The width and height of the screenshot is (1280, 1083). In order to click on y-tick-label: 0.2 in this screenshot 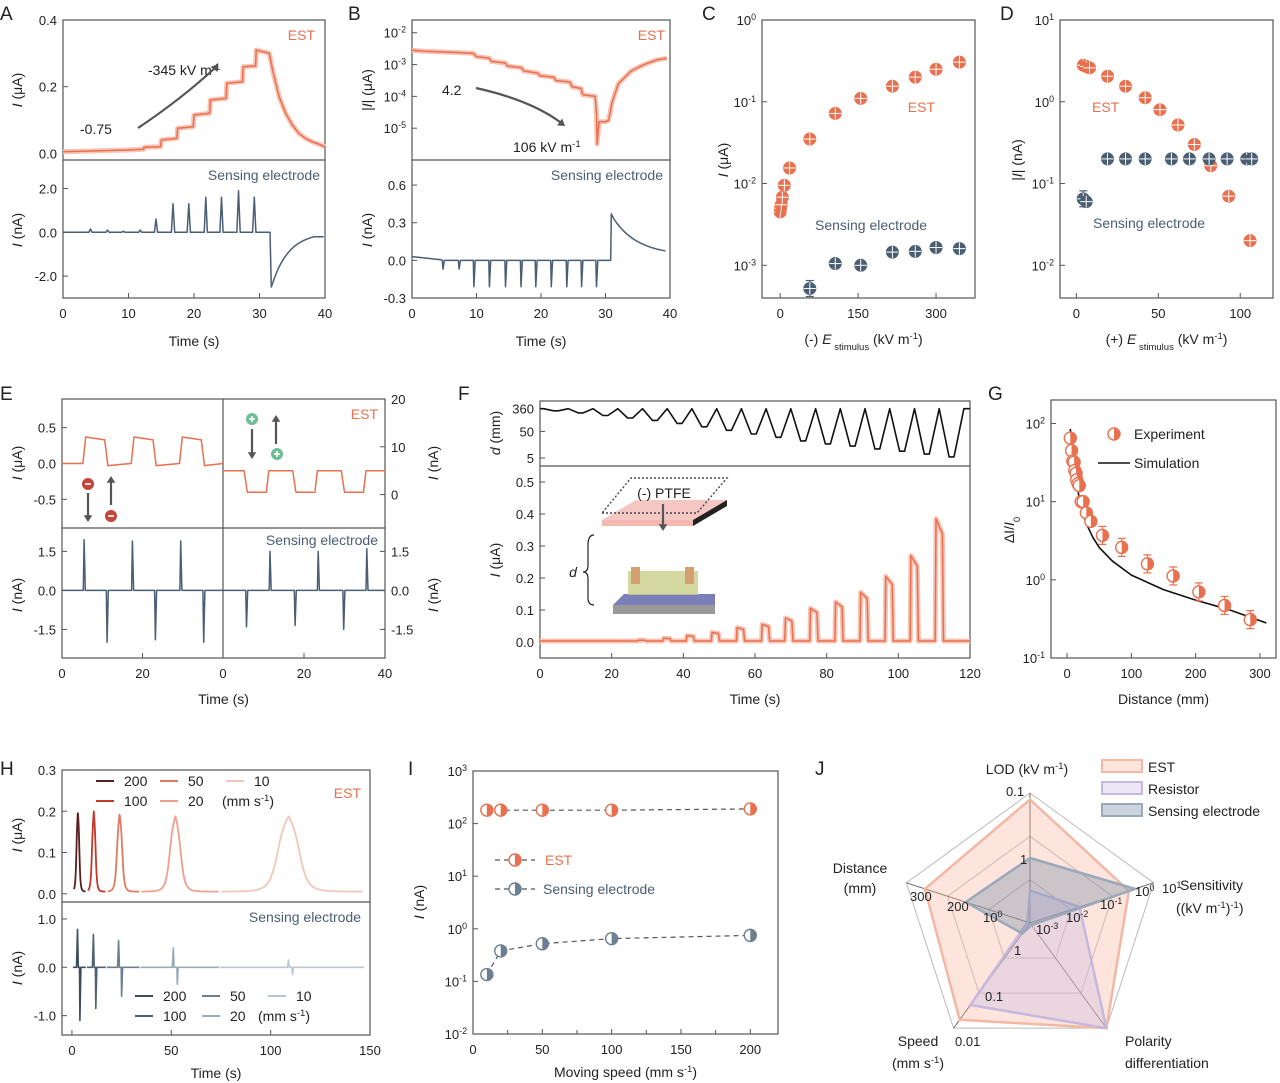, I will do `click(525, 578)`.